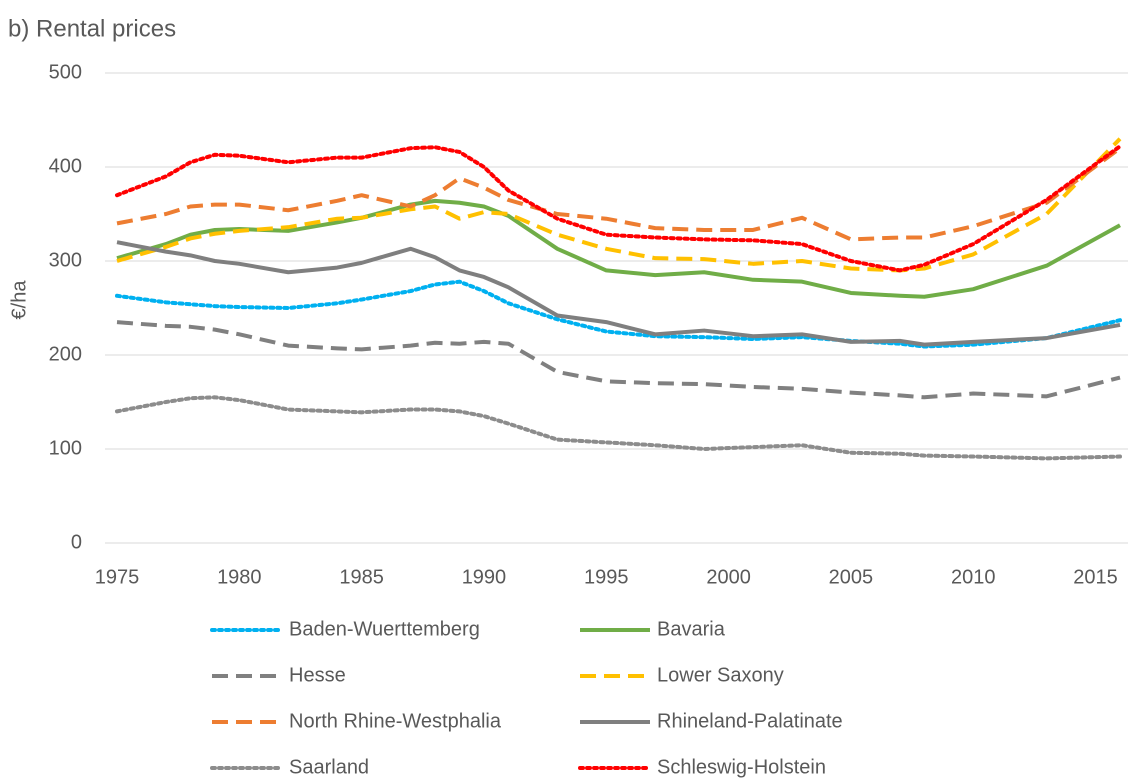  I want to click on x-tick-label: 1995, so click(606, 577).